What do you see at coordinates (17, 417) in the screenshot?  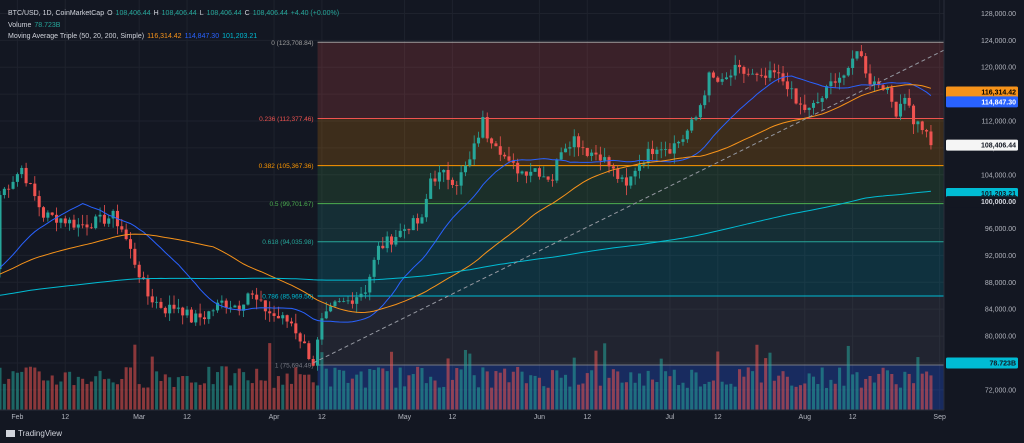 I see `time-tick-label: Feb` at bounding box center [17, 417].